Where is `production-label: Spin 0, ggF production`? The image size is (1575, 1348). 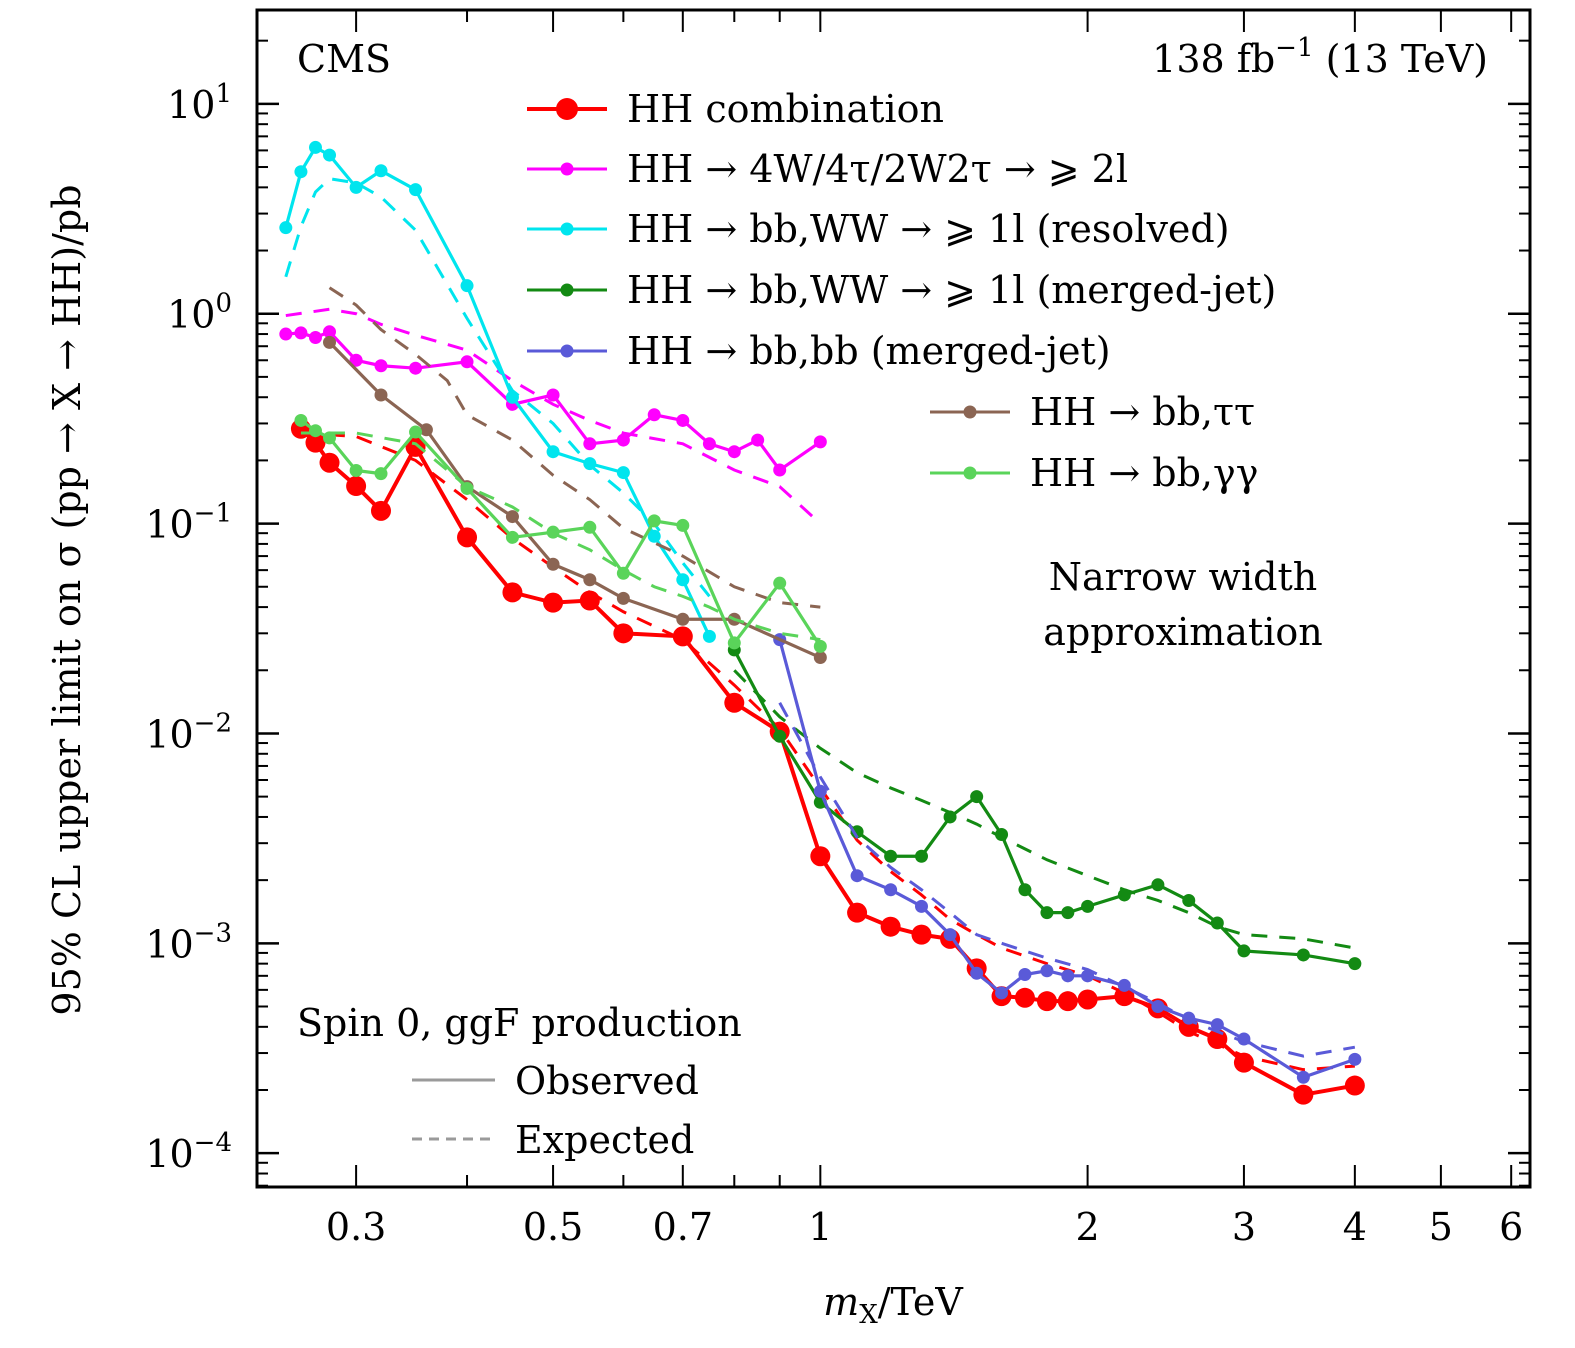 production-label: Spin 0, ggF production is located at coordinates (519, 1023).